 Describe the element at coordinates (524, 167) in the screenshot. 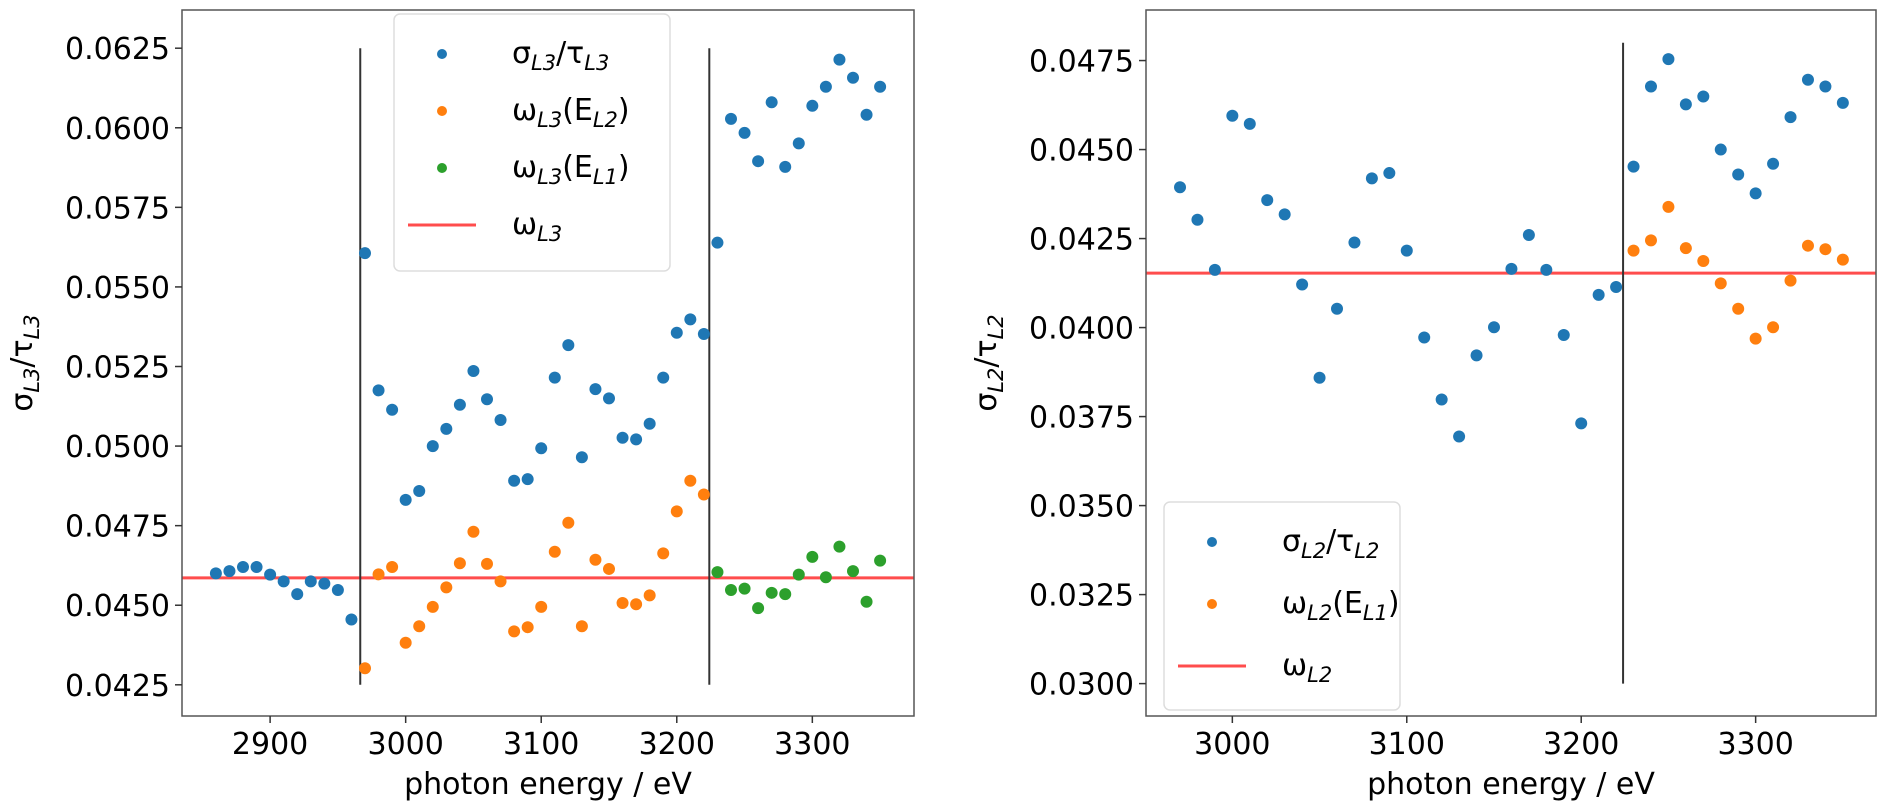

I see `legend-label-part: ω` at that location.